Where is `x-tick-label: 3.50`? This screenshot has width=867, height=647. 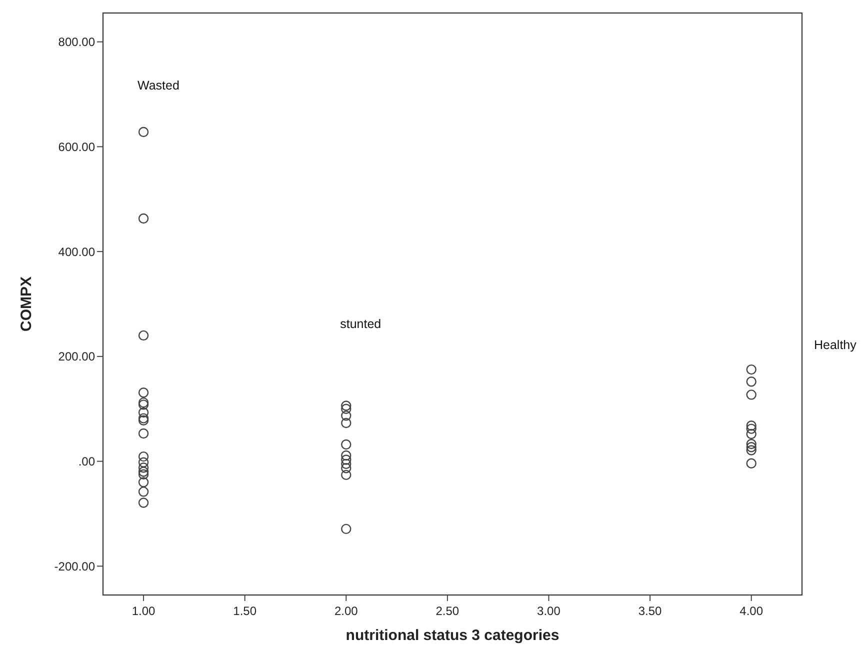
x-tick-label: 3.50 is located at coordinates (650, 611).